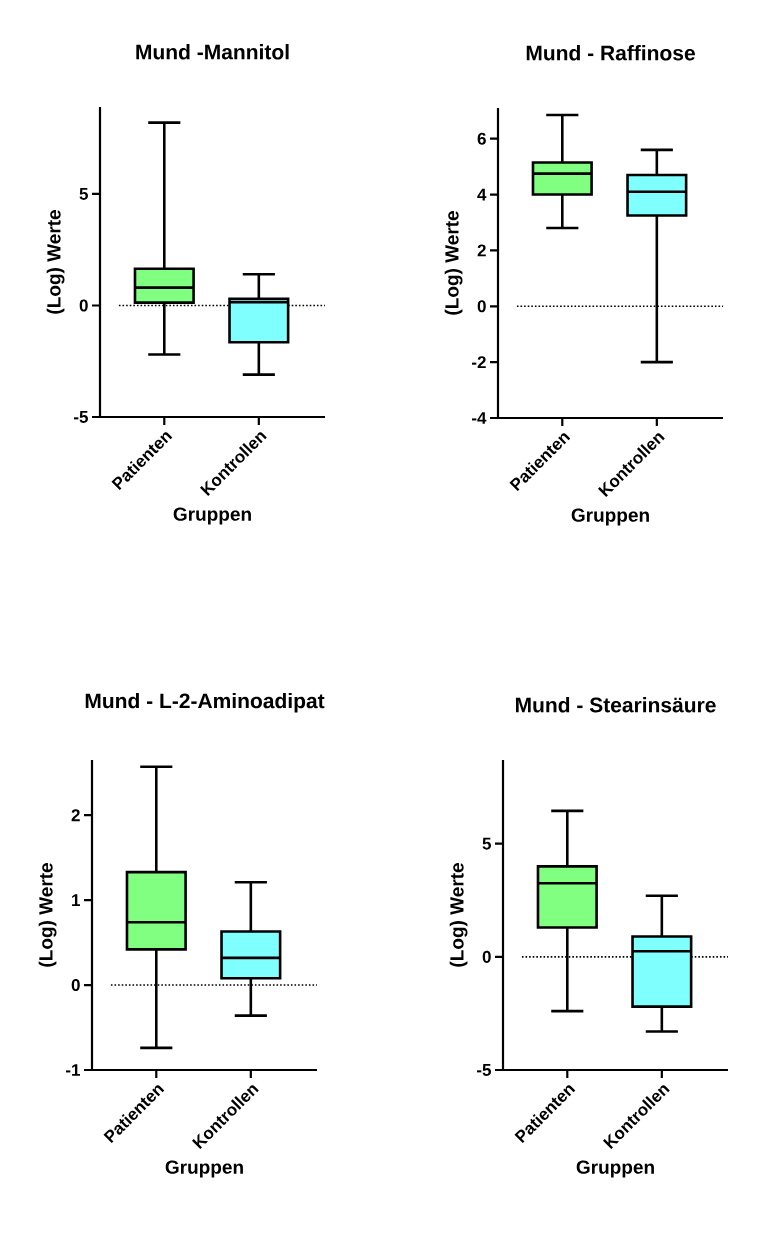  Describe the element at coordinates (205, 702) in the screenshot. I see `chart-title: Mund - L-2-Aminoadipat` at that location.